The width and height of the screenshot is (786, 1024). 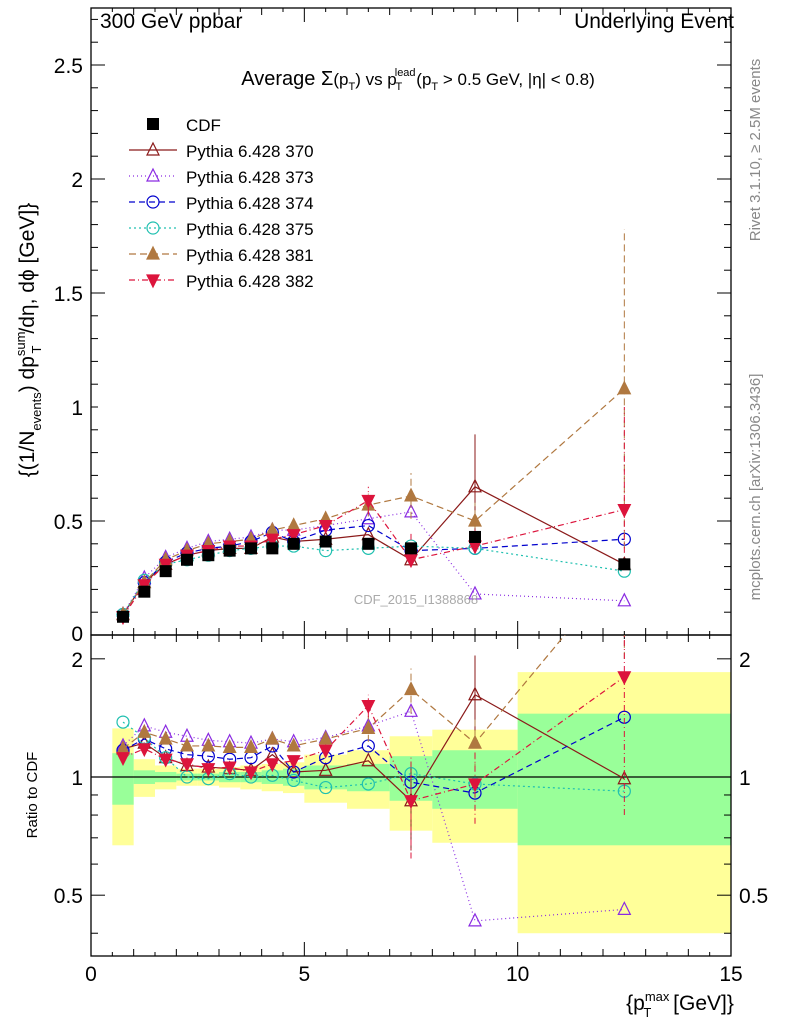 What do you see at coordinates (399, 87) in the screenshot?
I see `title-lead-sub: T` at bounding box center [399, 87].